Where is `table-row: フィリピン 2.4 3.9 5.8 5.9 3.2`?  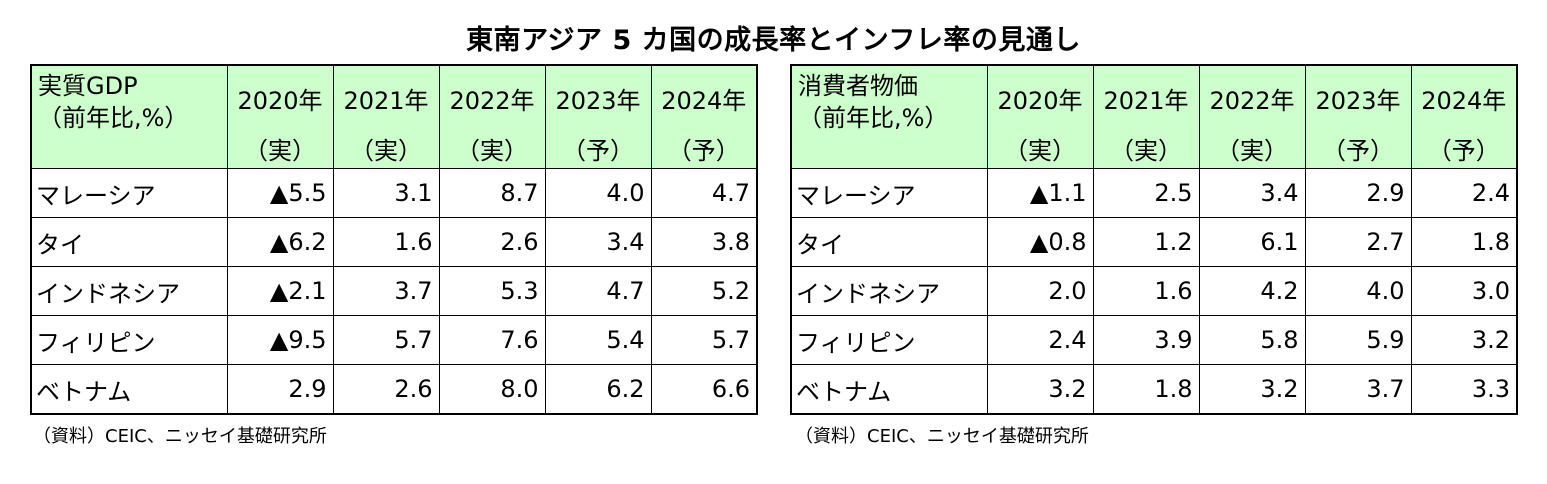
table-row: フィリピン 2.4 3.9 5.8 5.9 3.2 is located at coordinates (1154, 340).